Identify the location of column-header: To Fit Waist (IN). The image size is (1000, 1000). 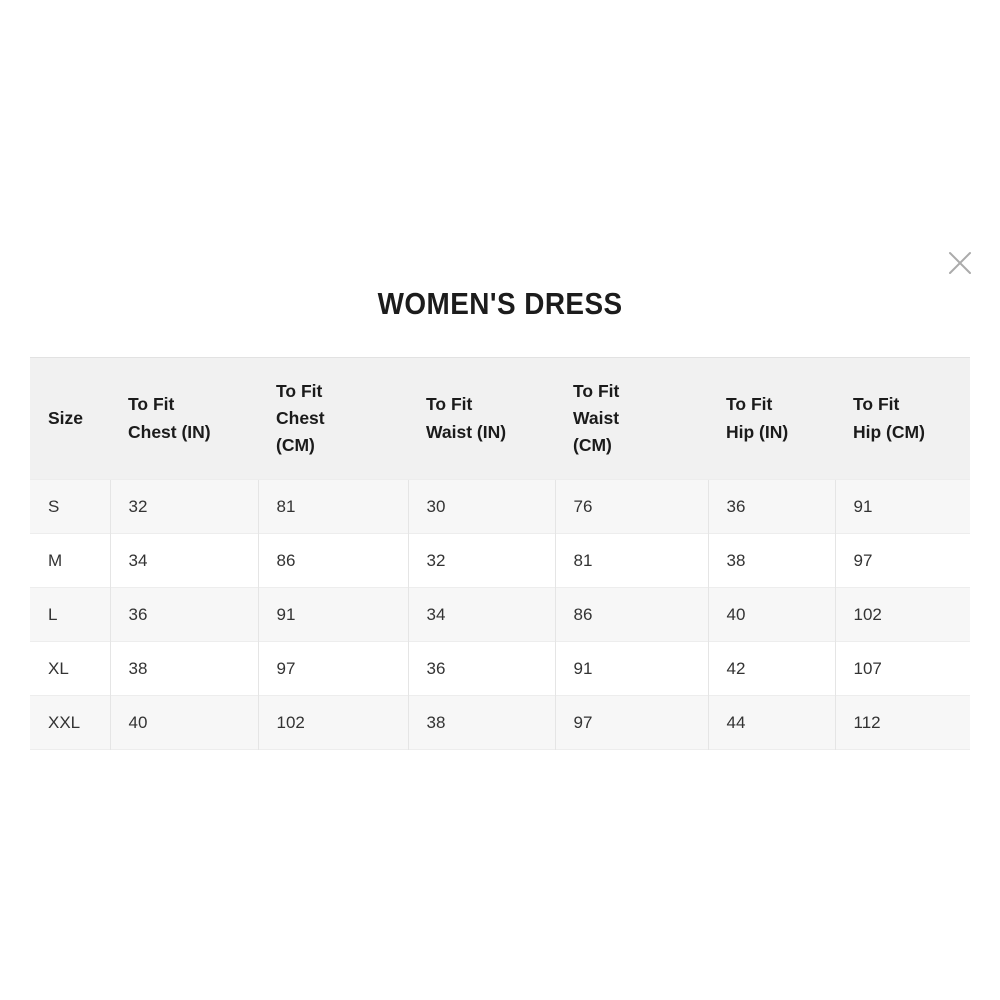
(481, 418).